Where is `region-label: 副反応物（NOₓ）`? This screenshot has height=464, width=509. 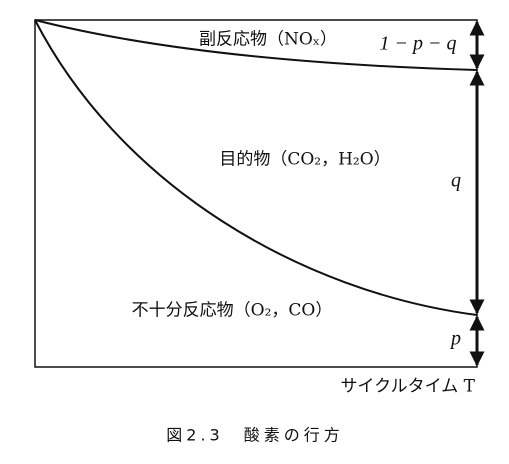
region-label: 副反応物（NOₓ） is located at coordinates (268, 40).